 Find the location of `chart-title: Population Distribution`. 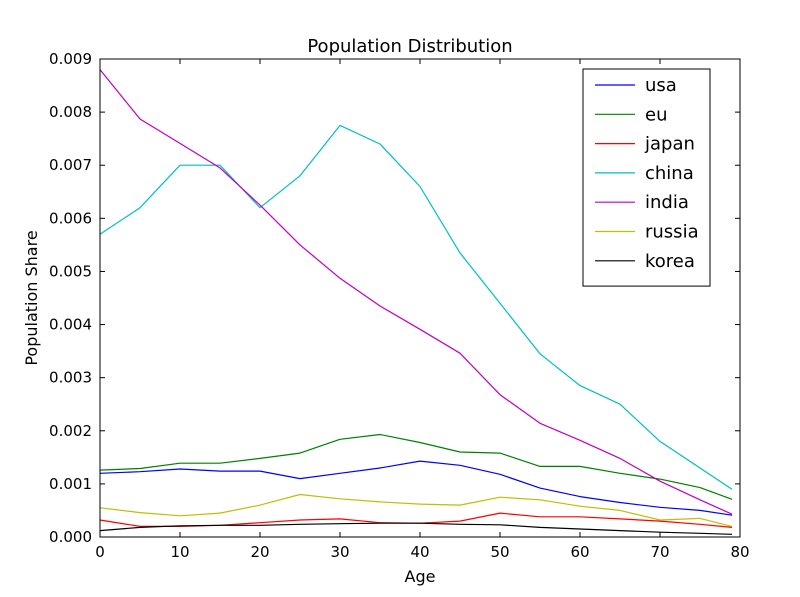

chart-title: Population Distribution is located at coordinates (409, 46).